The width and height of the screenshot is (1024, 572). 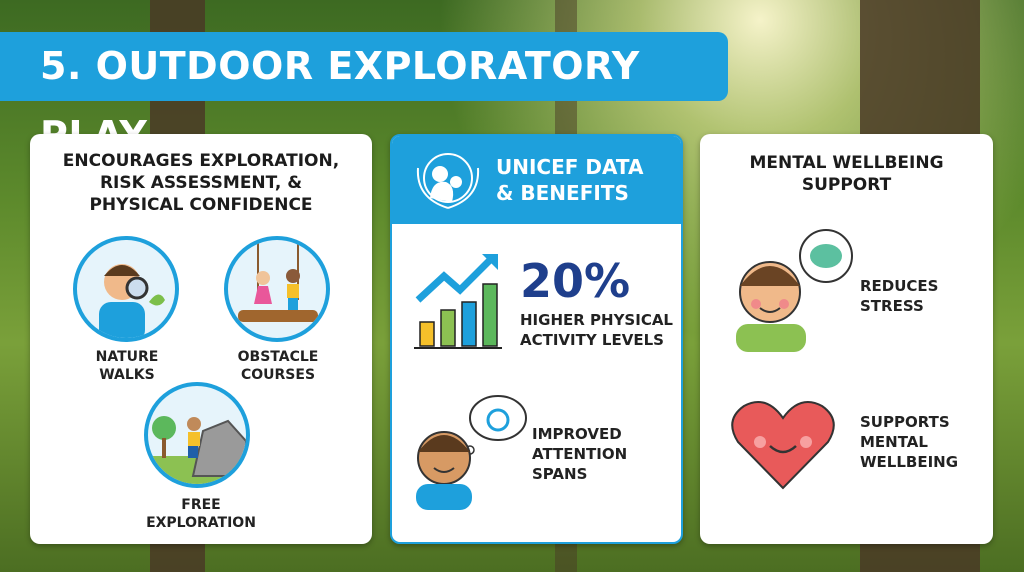 I want to click on nature-walks-label: NATURE WALKS, so click(x=127, y=366).